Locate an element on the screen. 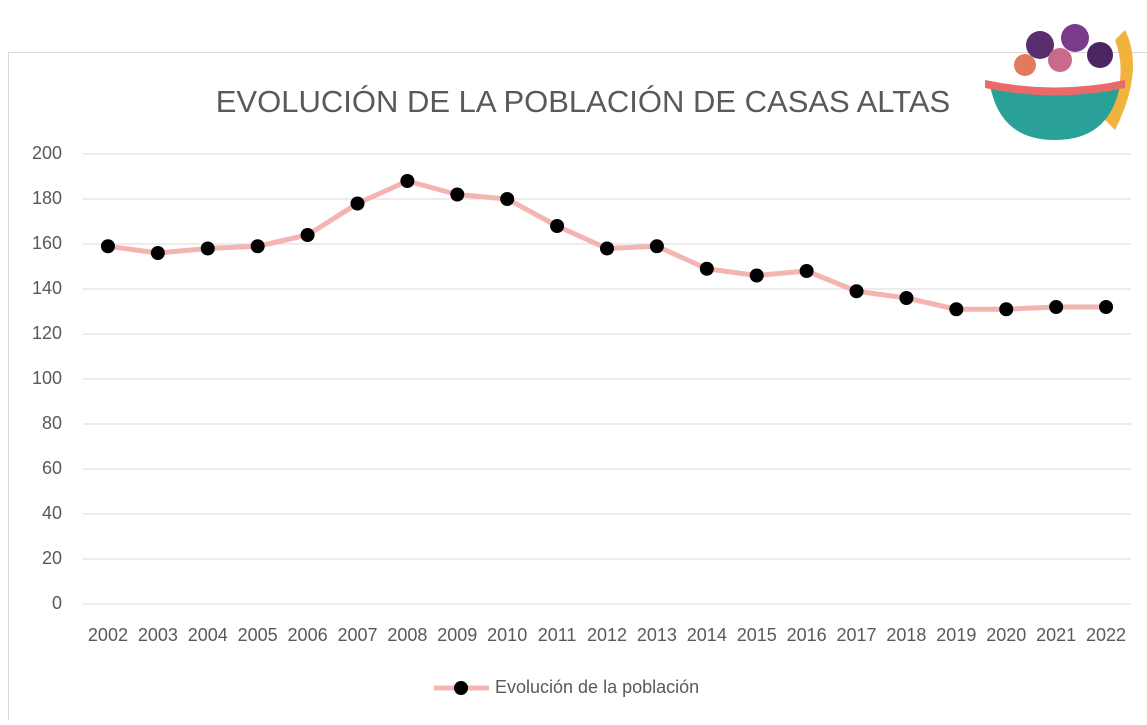  y-tick-label: 140 is located at coordinates (47, 288).